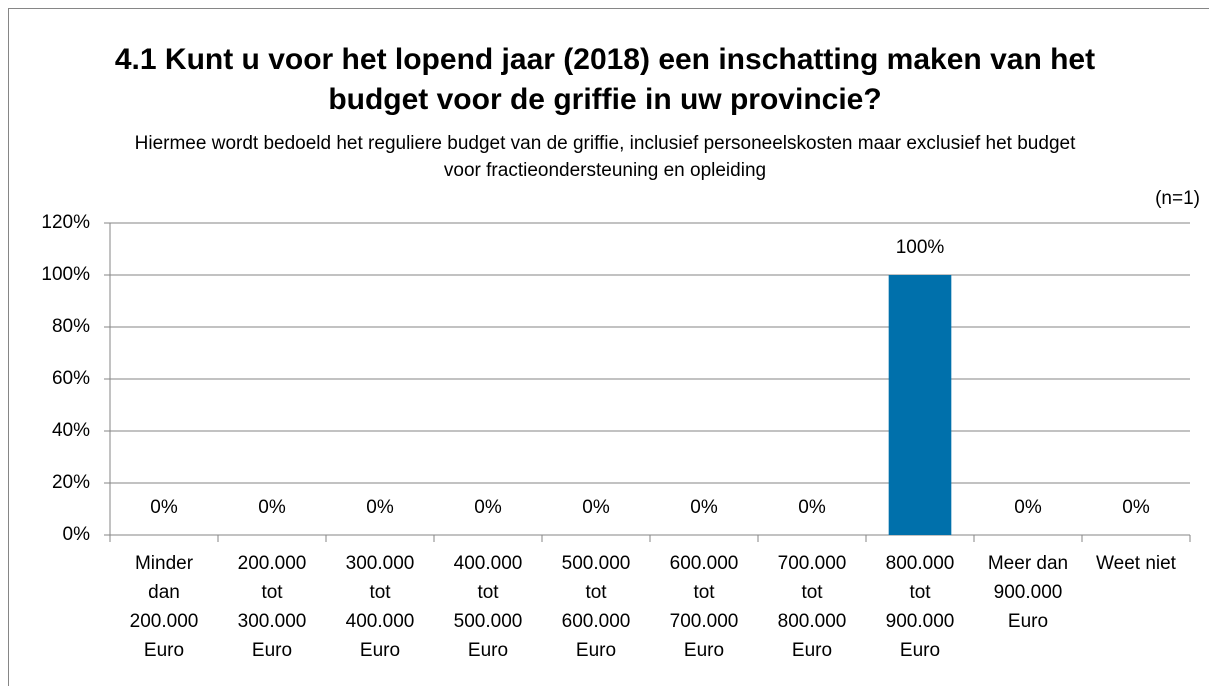 The height and width of the screenshot is (686, 1209). I want to click on x-tick-label: 600.000 tot 700.000 Euro, so click(704, 607).